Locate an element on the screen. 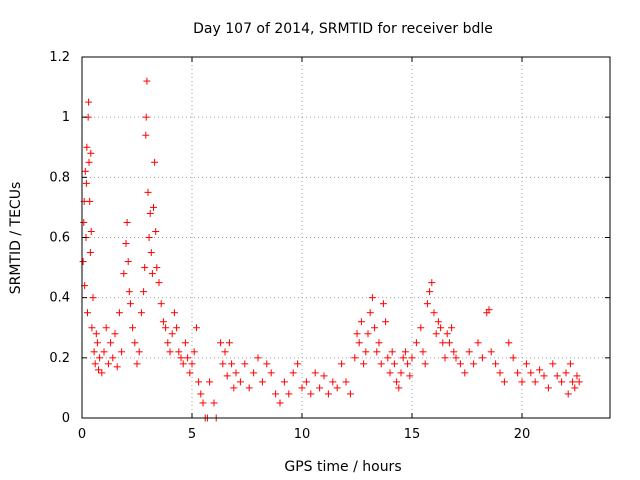 The height and width of the screenshot is (480, 640). x-tick-label: 20 is located at coordinates (522, 434).